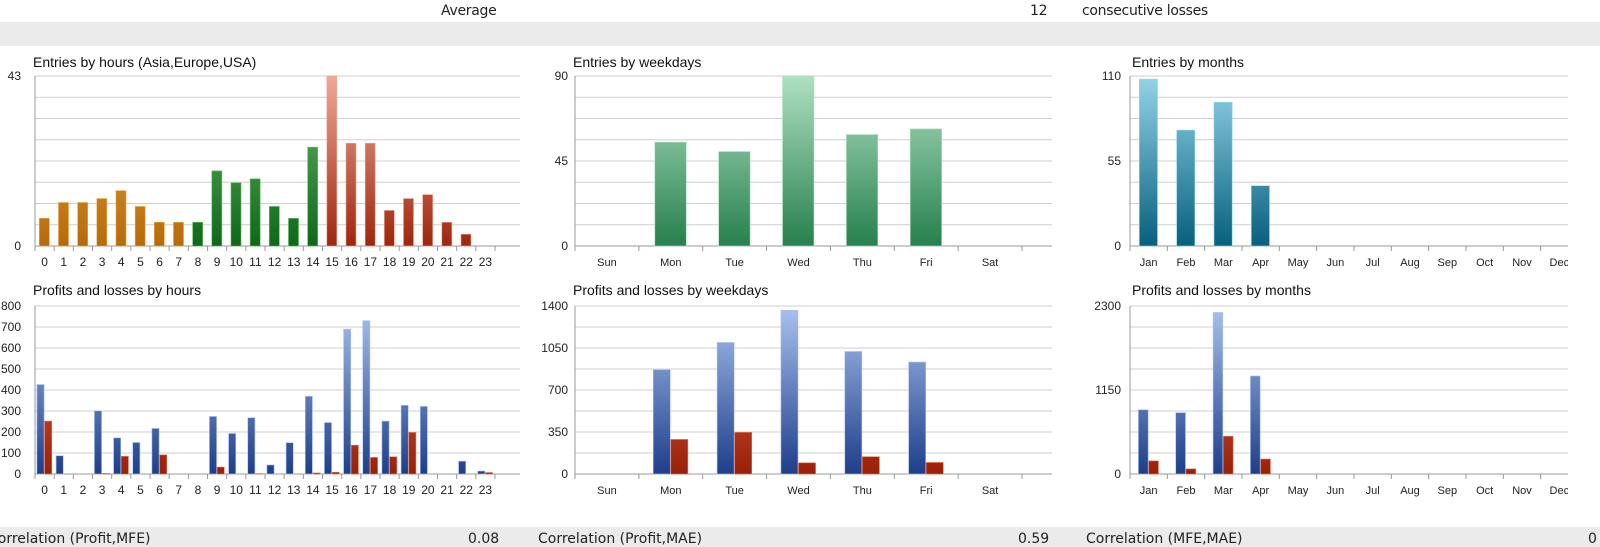 The width and height of the screenshot is (1600, 547). Describe the element at coordinates (275, 490) in the screenshot. I see `x-tick-label: 12` at that location.